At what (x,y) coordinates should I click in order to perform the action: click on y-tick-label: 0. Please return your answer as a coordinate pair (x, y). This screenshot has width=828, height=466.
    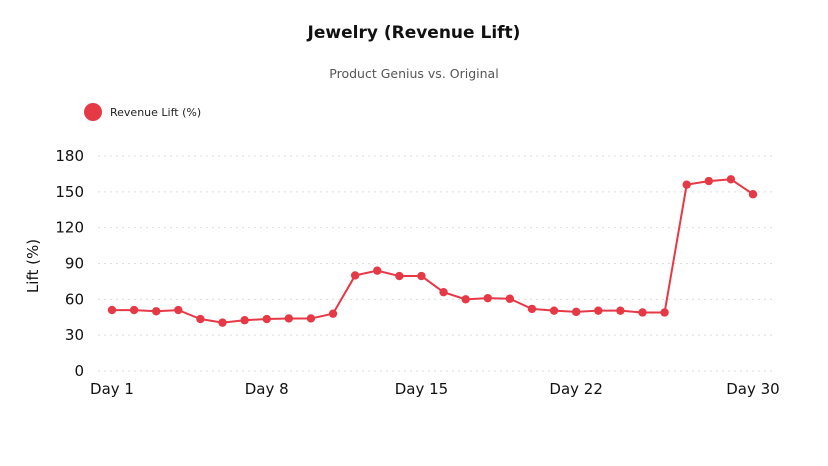
    Looking at the image, I should click on (79, 371).